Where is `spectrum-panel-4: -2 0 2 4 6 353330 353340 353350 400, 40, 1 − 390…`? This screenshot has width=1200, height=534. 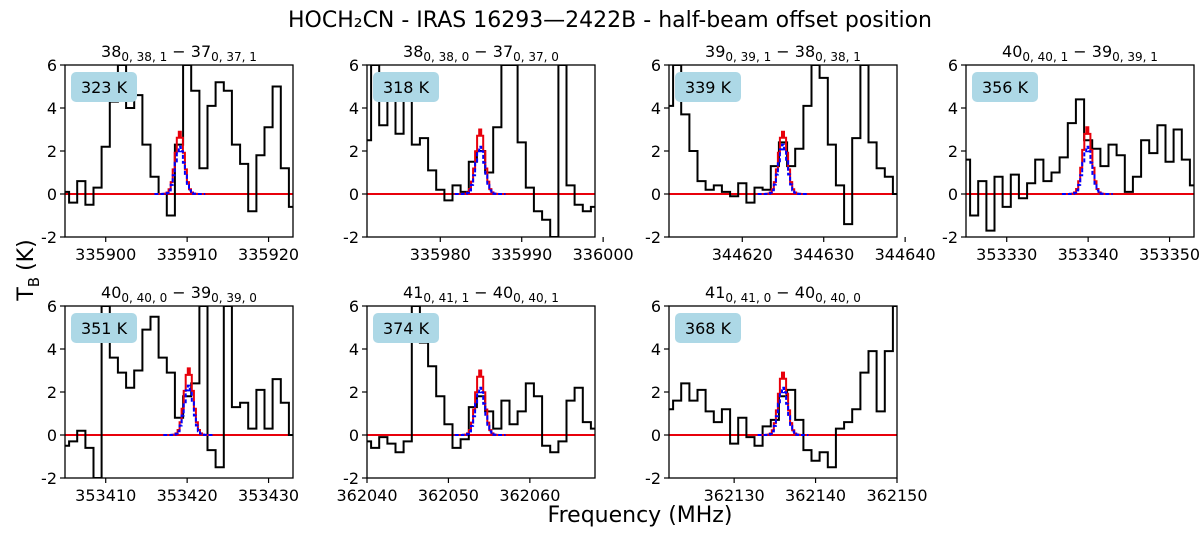 spectrum-panel-4: -2 0 2 4 6 353330 353340 353350 400, 40, 1 − 390… is located at coordinates (1071, 153).